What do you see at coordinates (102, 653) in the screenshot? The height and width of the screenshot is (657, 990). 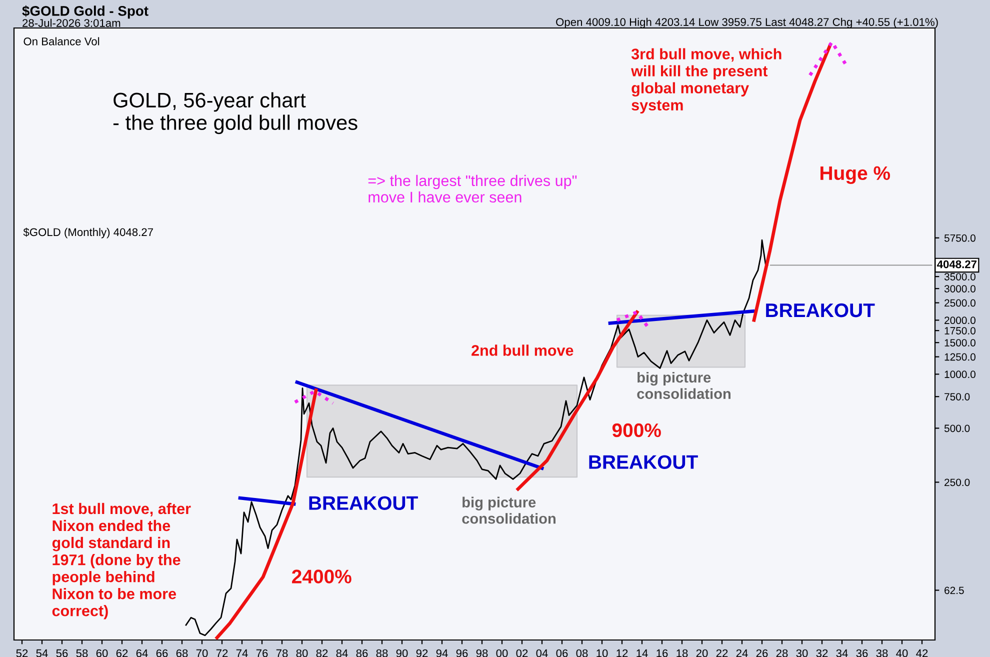 I see `x-tick-label: 60` at bounding box center [102, 653].